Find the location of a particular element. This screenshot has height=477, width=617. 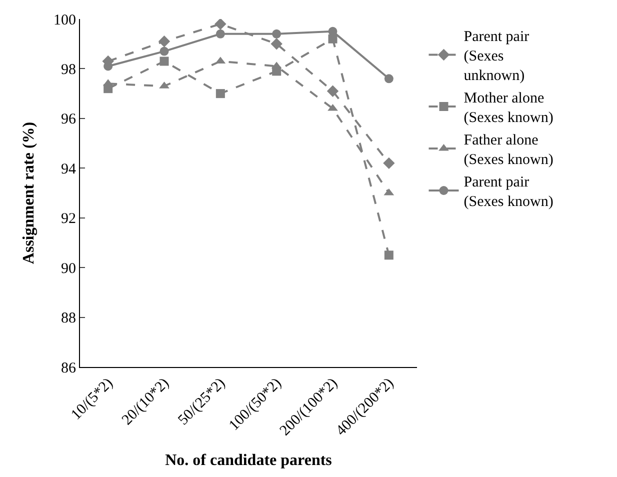

y-tick-label: 86 is located at coordinates (68, 368).